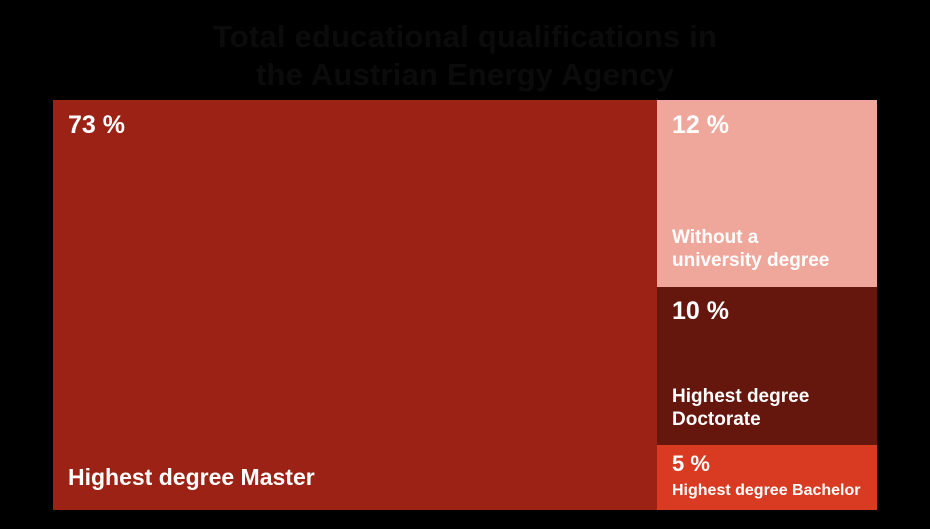 This screenshot has height=529, width=930. Describe the element at coordinates (465, 74) in the screenshot. I see `chart-title-line-2: the Austrian Energy Agency` at that location.